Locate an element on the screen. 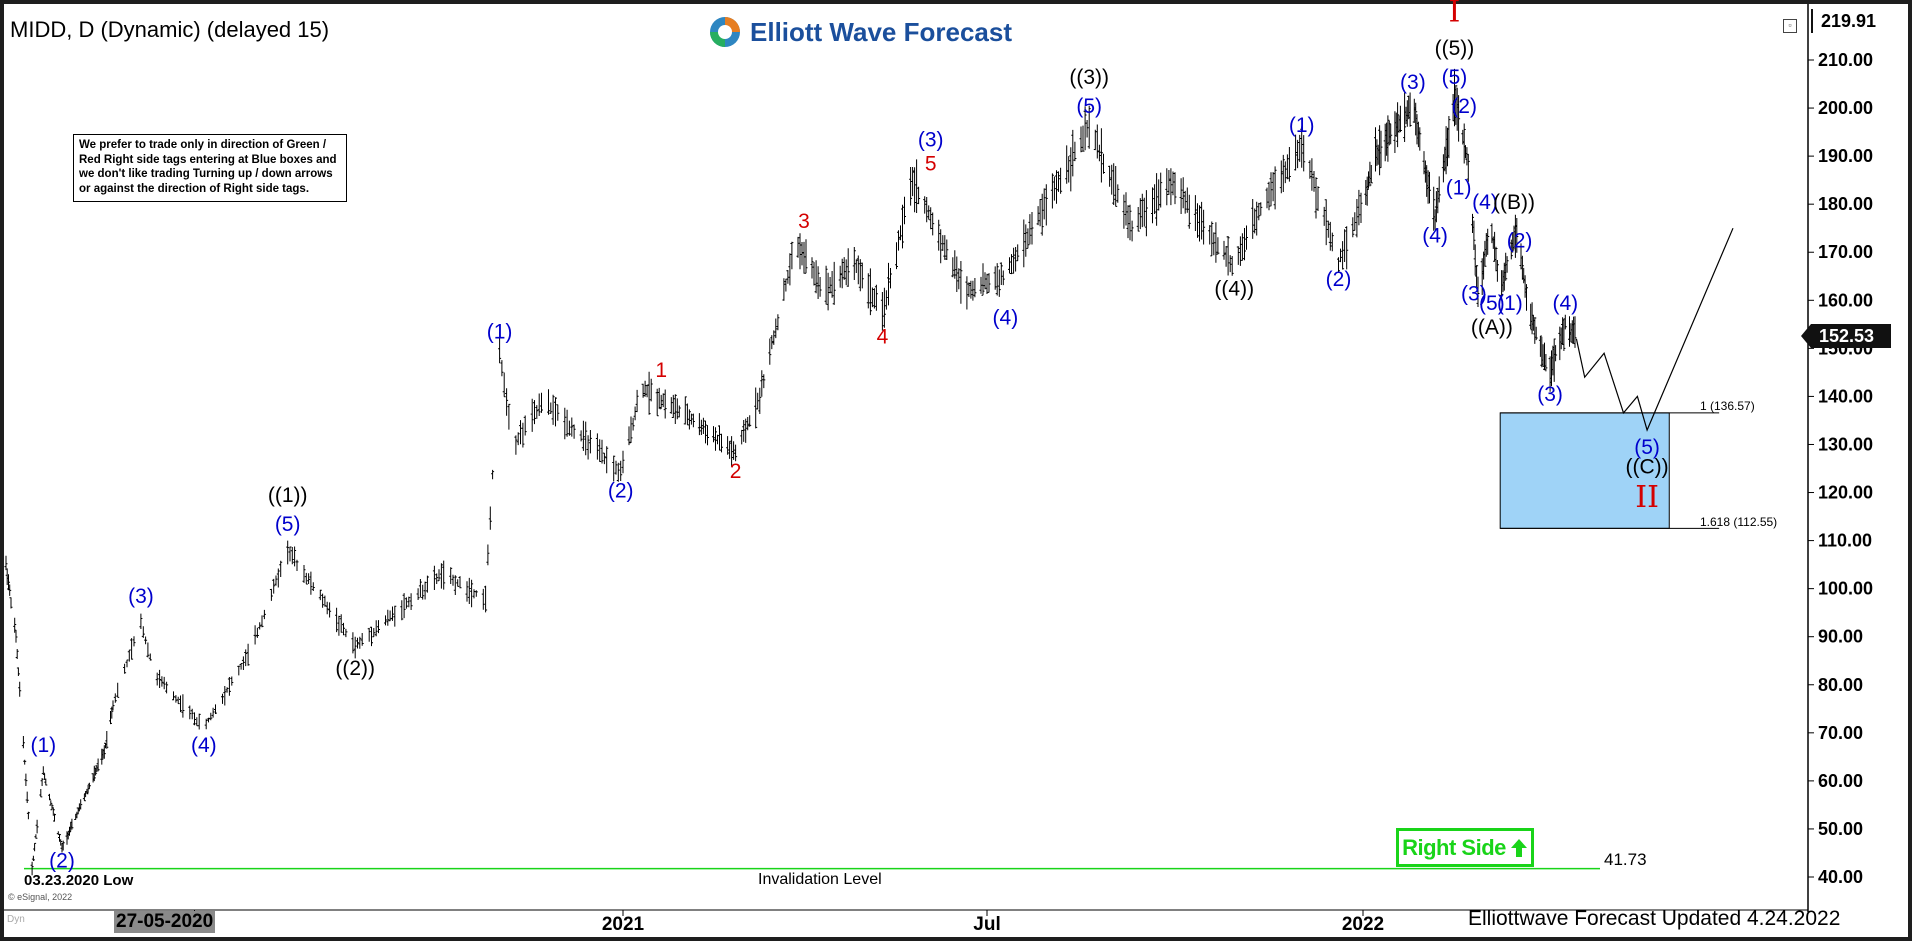 The image size is (1912, 941). x-tick-label: Jul is located at coordinates (986, 924).